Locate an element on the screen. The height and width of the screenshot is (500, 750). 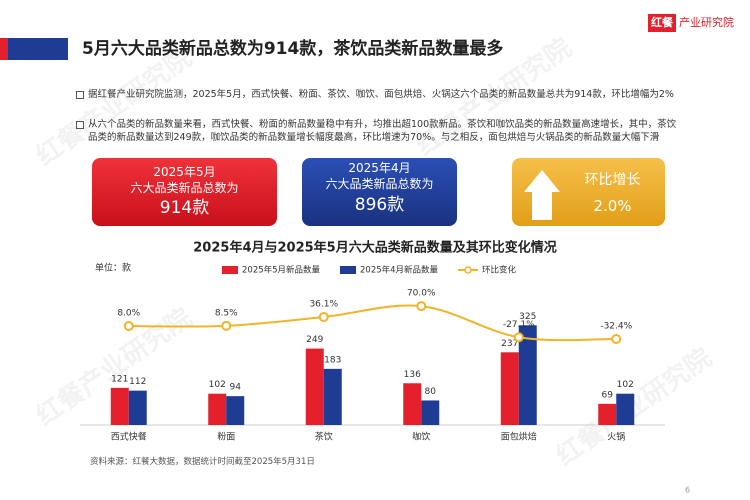
bar-label: 69 is located at coordinates (608, 395).